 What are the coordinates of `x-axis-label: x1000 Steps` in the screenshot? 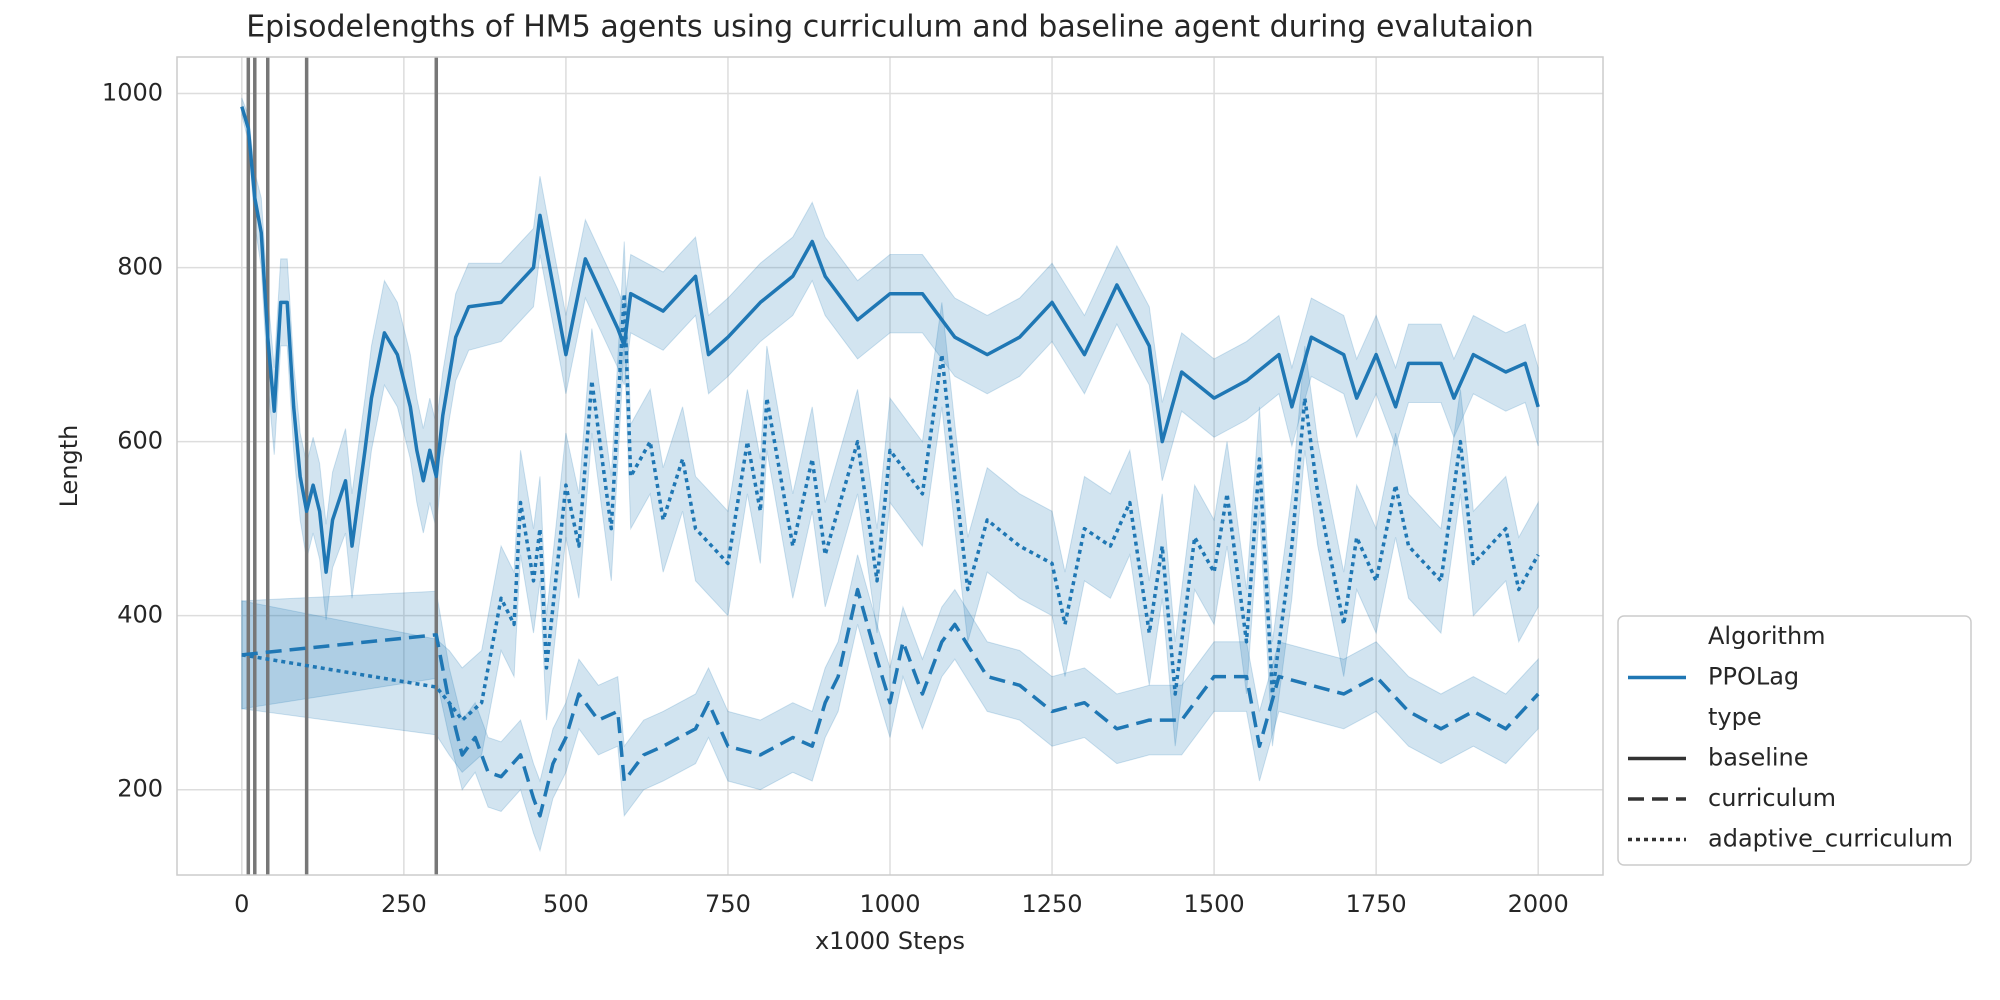 It's located at (890, 941).